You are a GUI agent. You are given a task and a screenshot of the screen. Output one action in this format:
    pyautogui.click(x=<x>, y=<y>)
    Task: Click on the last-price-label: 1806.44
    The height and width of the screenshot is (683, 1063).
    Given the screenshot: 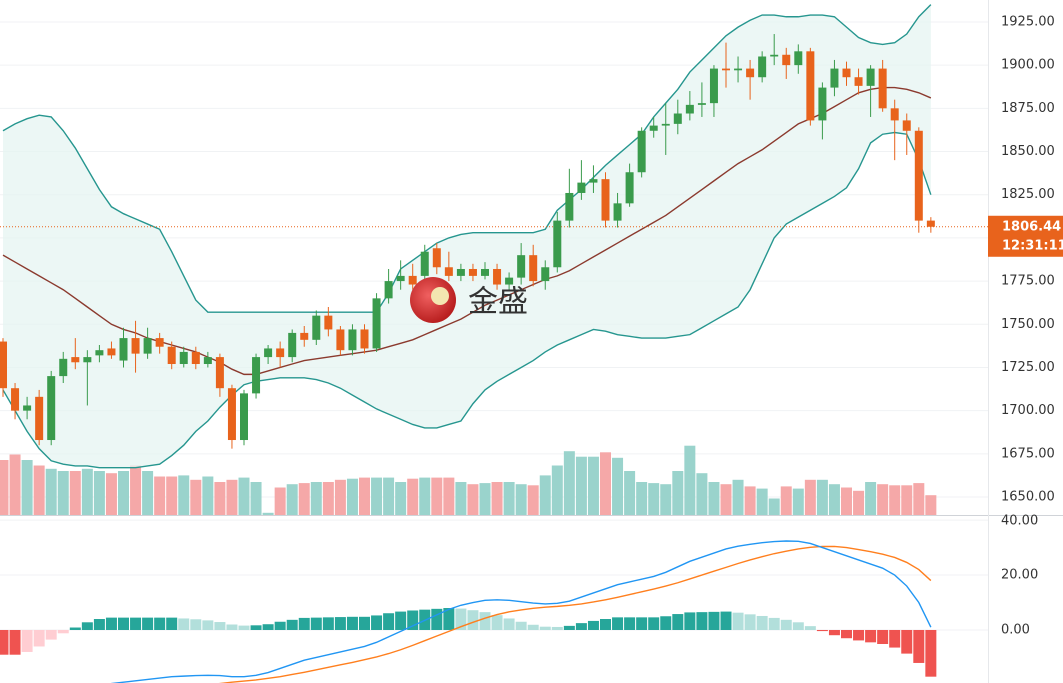 What is the action you would take?
    pyautogui.click(x=1031, y=226)
    